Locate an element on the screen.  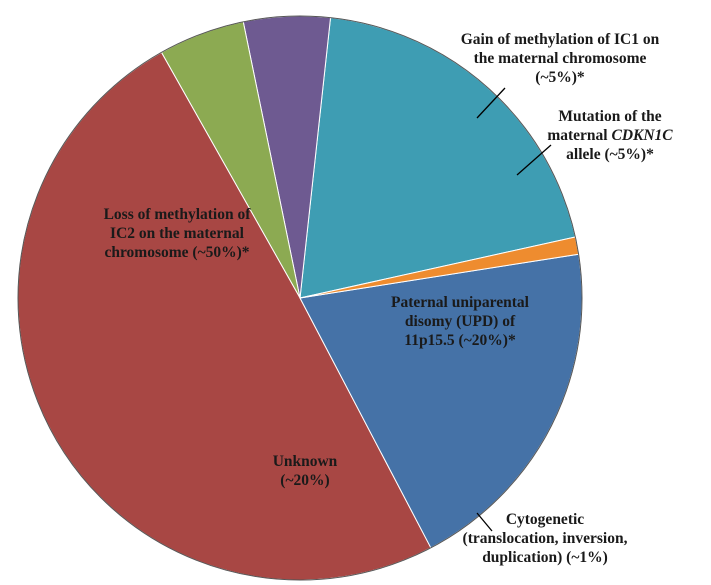
rich-line: maternal CDKN1C is located at coordinates (610, 135).